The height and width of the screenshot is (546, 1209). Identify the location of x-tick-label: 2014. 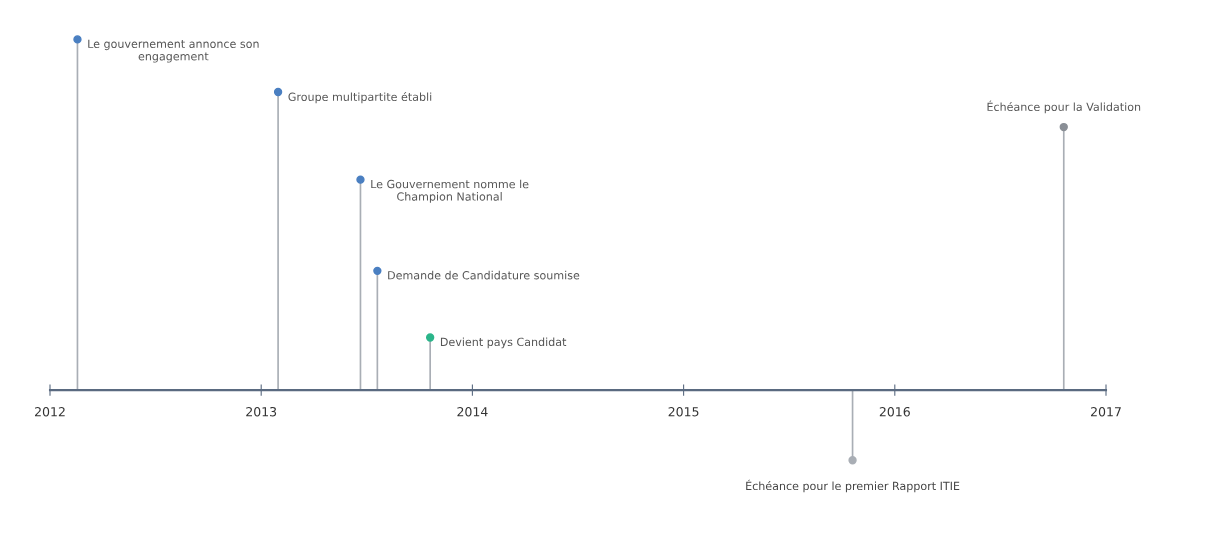
(472, 411).